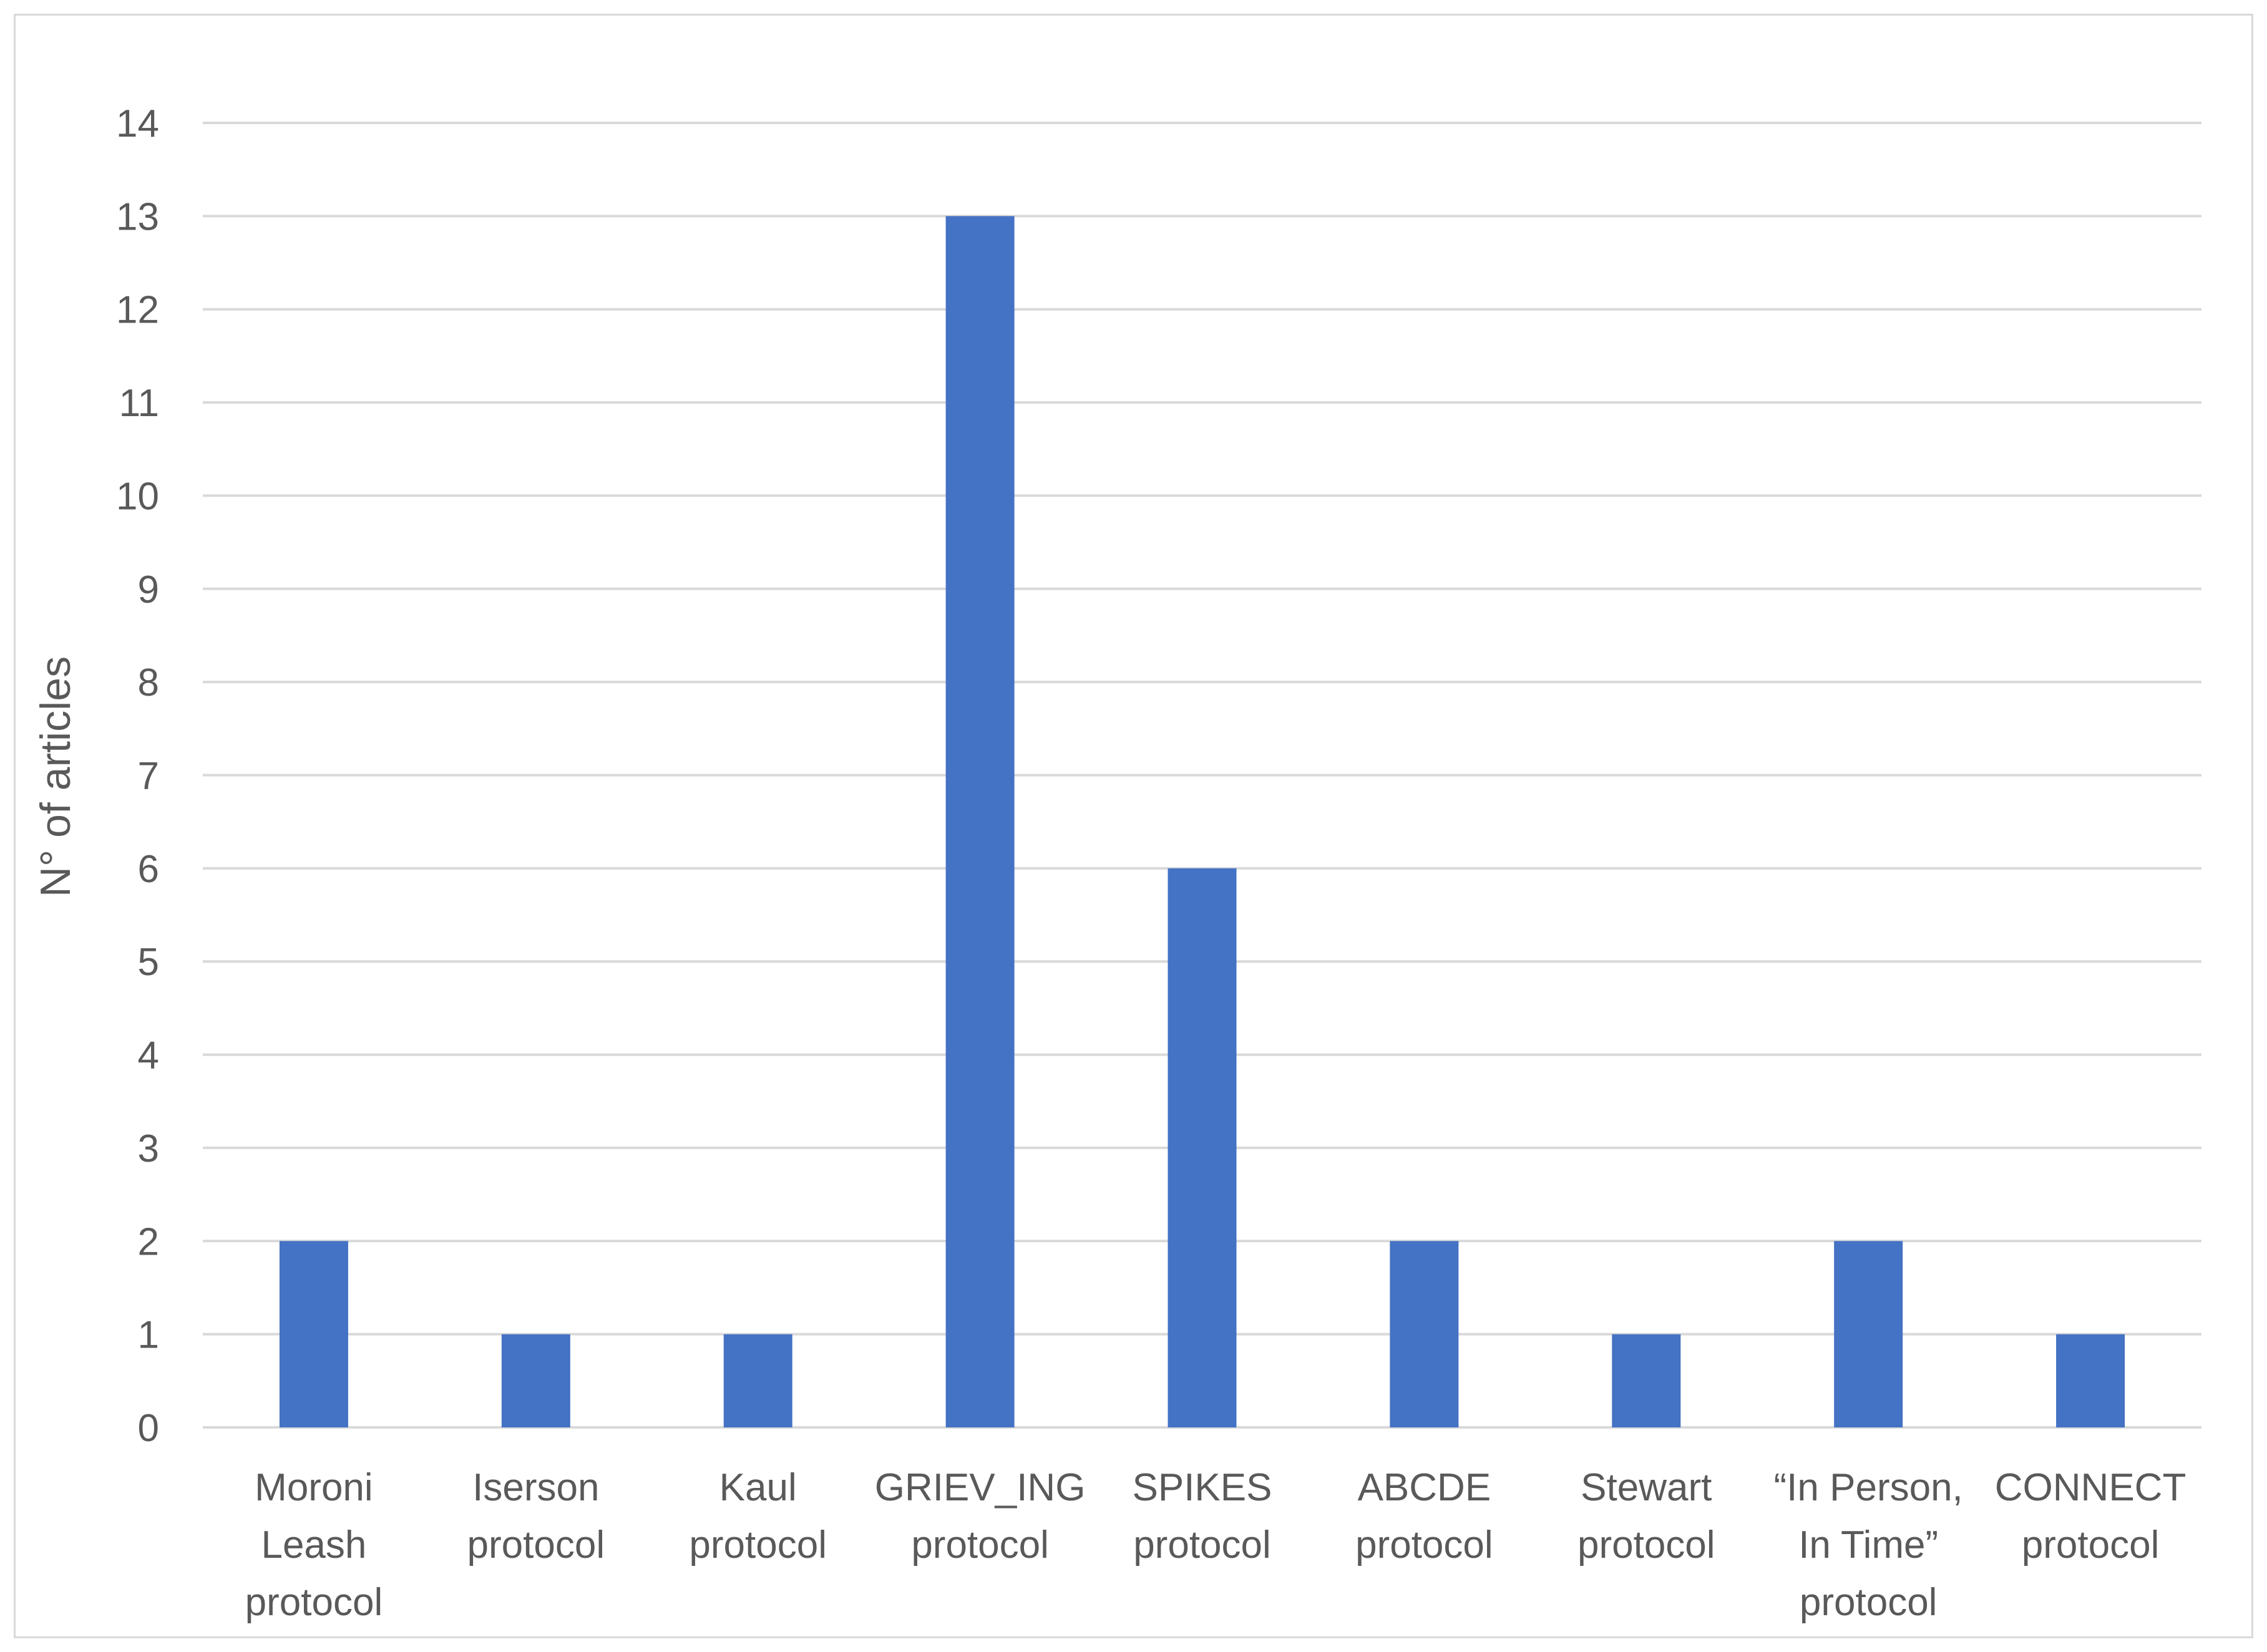 The height and width of the screenshot is (1652, 2267). Describe the element at coordinates (137, 310) in the screenshot. I see `y-tick-label: 12` at that location.